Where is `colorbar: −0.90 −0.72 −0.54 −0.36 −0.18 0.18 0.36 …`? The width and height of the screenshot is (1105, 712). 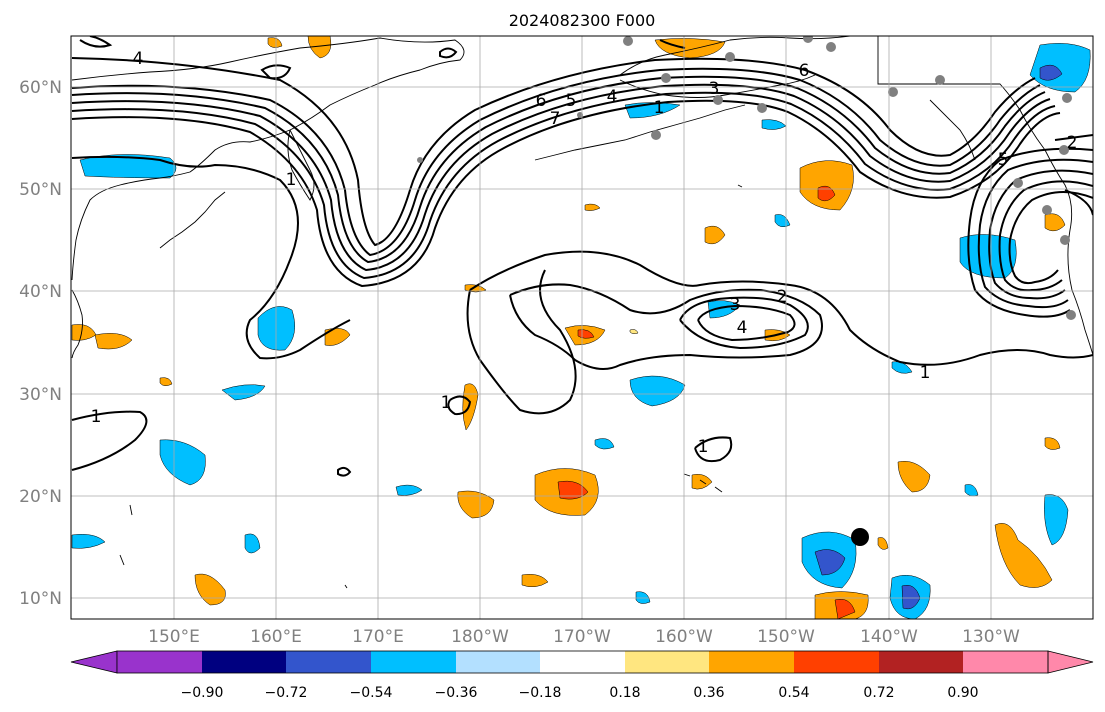 colorbar: −0.90 −0.72 −0.54 −0.36 −0.18 0.18 0.36 … is located at coordinates (582, 675).